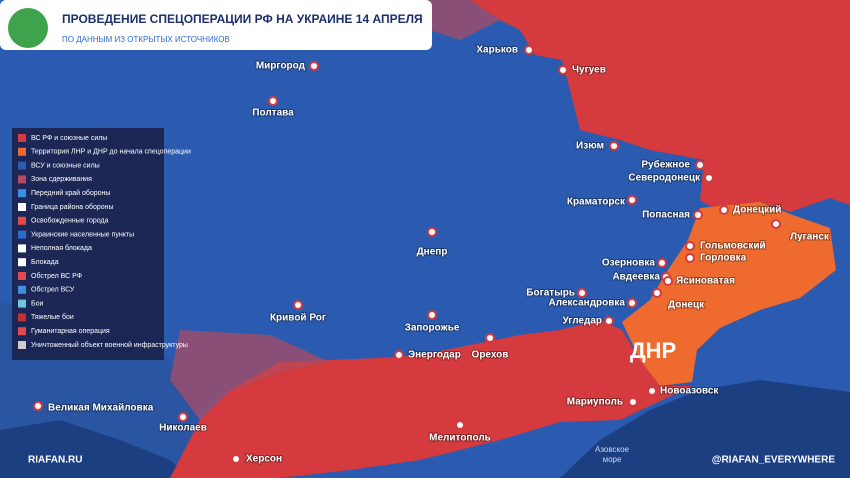 This screenshot has width=850, height=478. I want to click on city-label: Чугуев, so click(589, 70).